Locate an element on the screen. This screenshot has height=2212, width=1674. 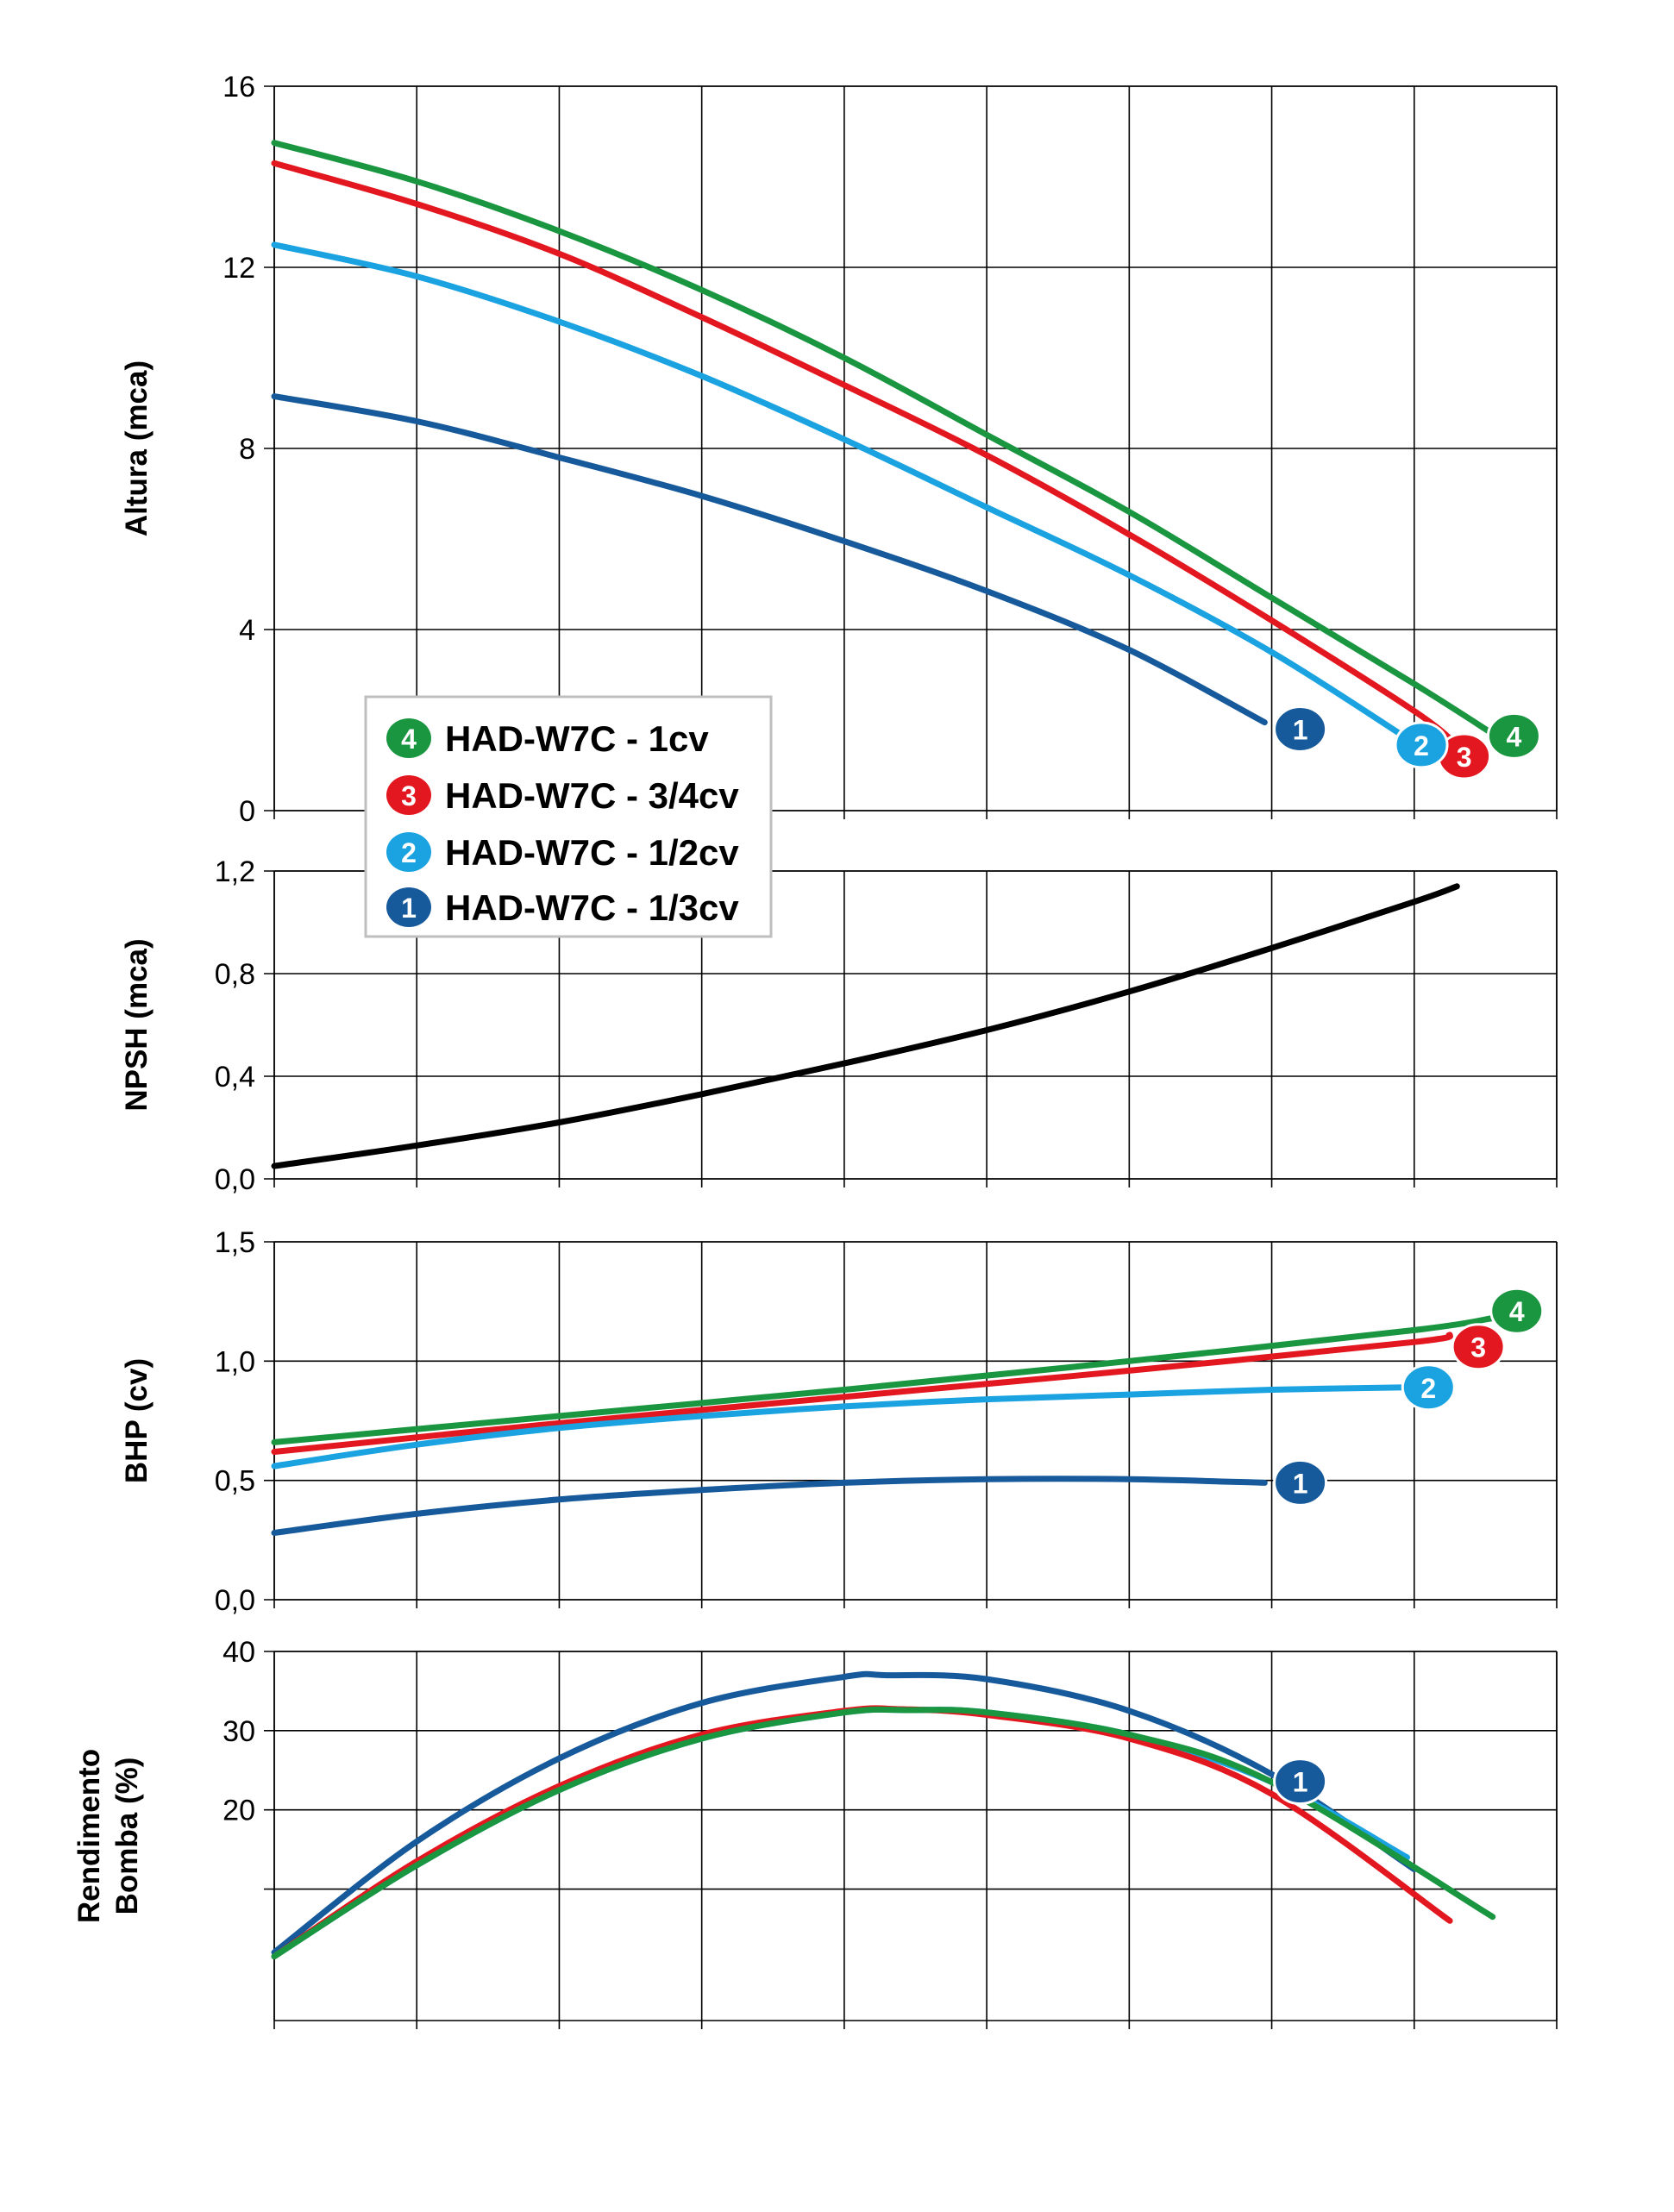
y-tick-label: 16 is located at coordinates (239, 87).